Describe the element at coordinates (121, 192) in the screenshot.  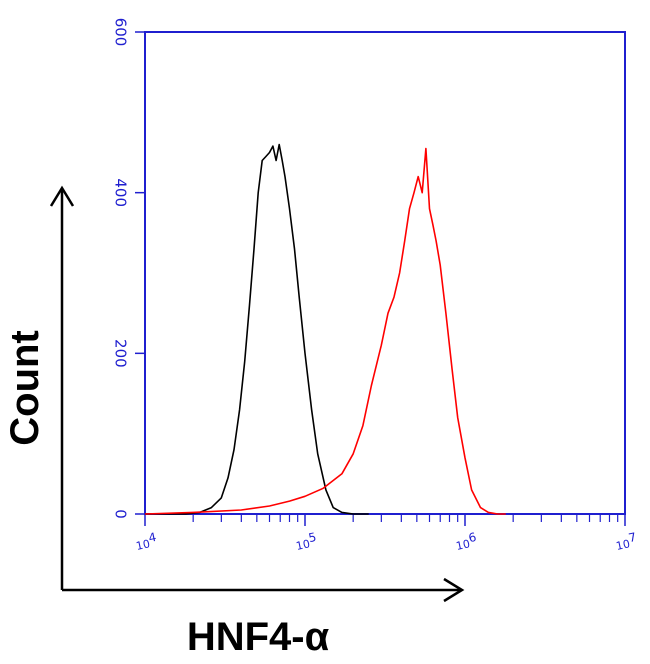
I see `y-tick-label: 400` at that location.